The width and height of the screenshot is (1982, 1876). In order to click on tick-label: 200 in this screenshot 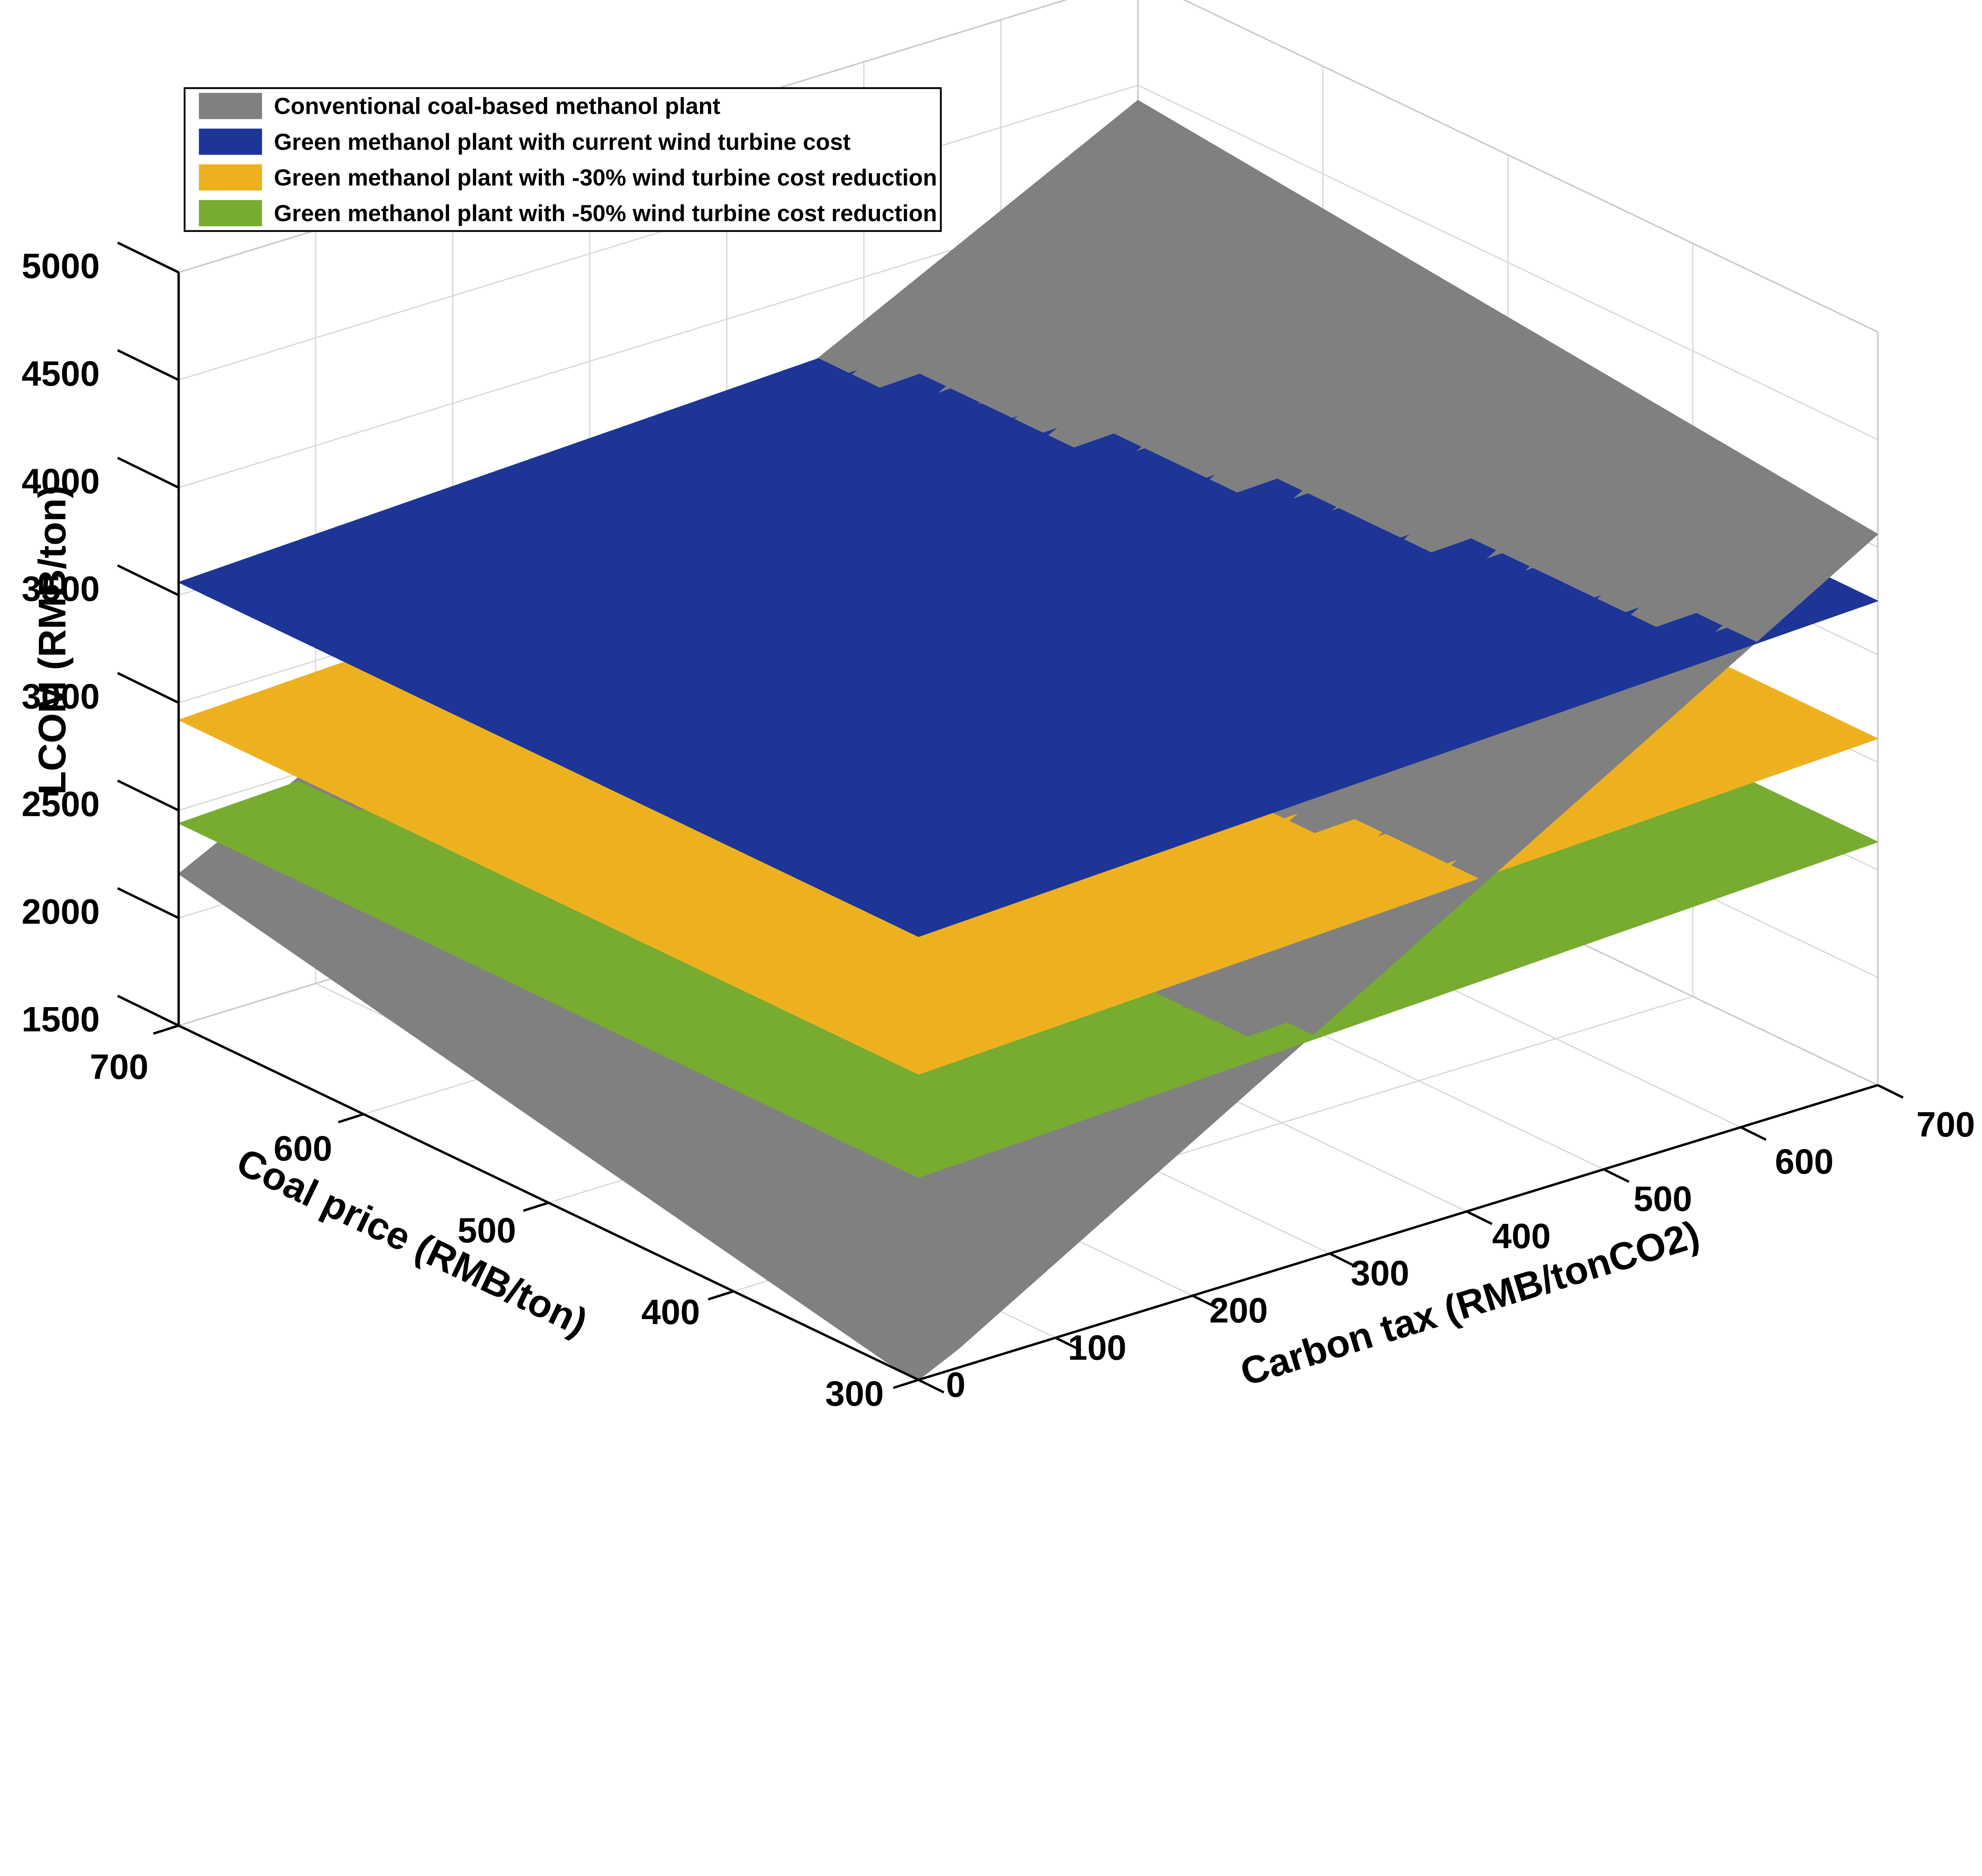, I will do `click(1238, 1311)`.